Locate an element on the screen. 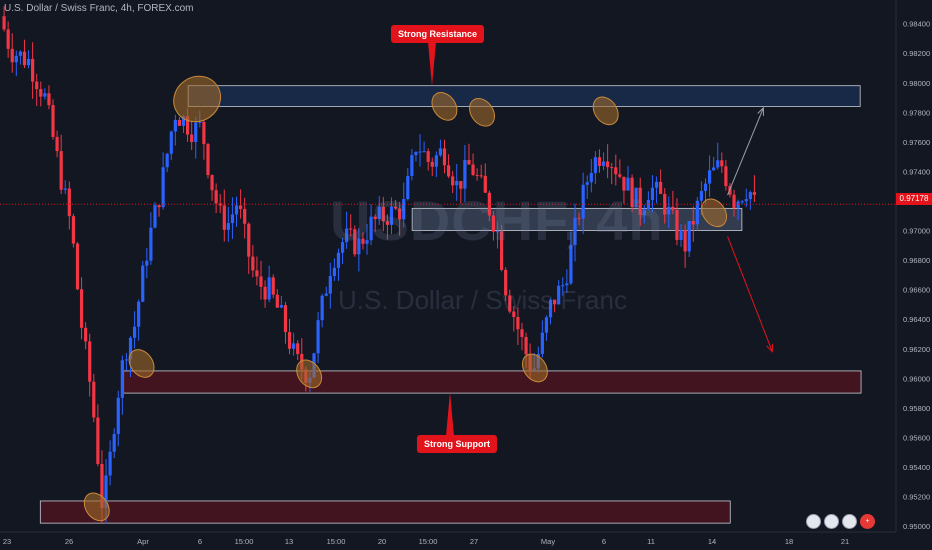  current-price-tag: 0.97178 is located at coordinates (914, 199).